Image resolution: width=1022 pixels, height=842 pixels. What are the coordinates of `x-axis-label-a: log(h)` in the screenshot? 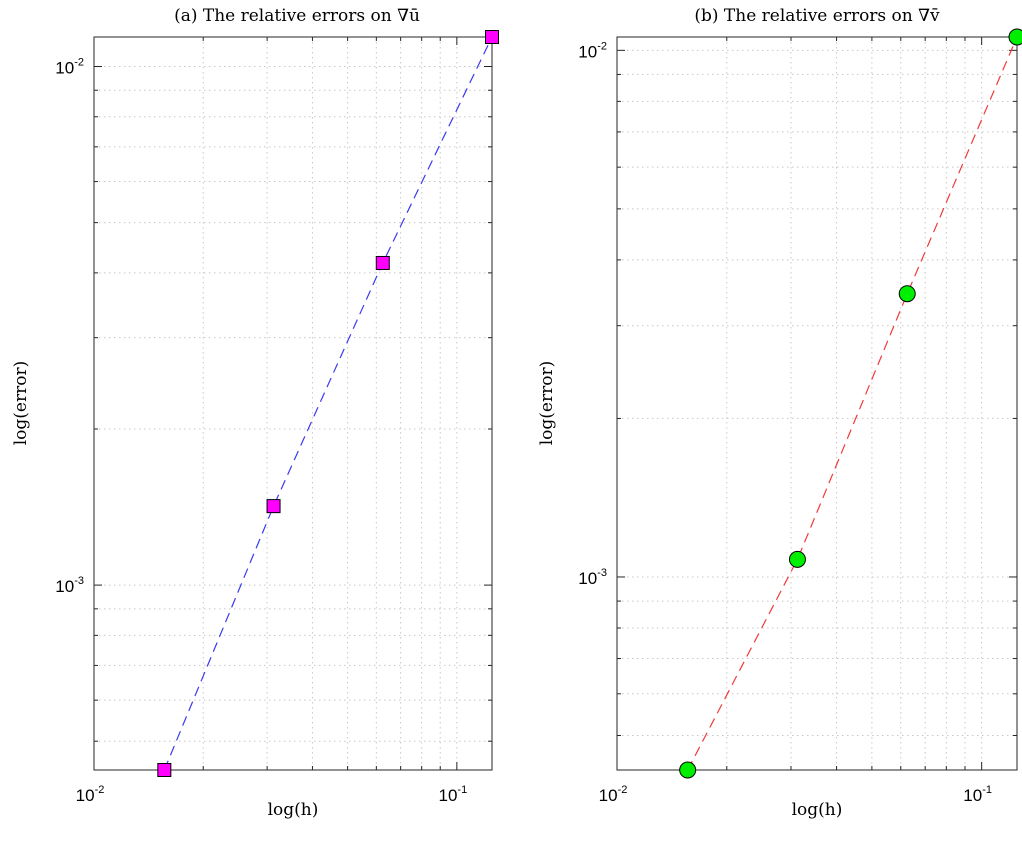 It's located at (293, 810).